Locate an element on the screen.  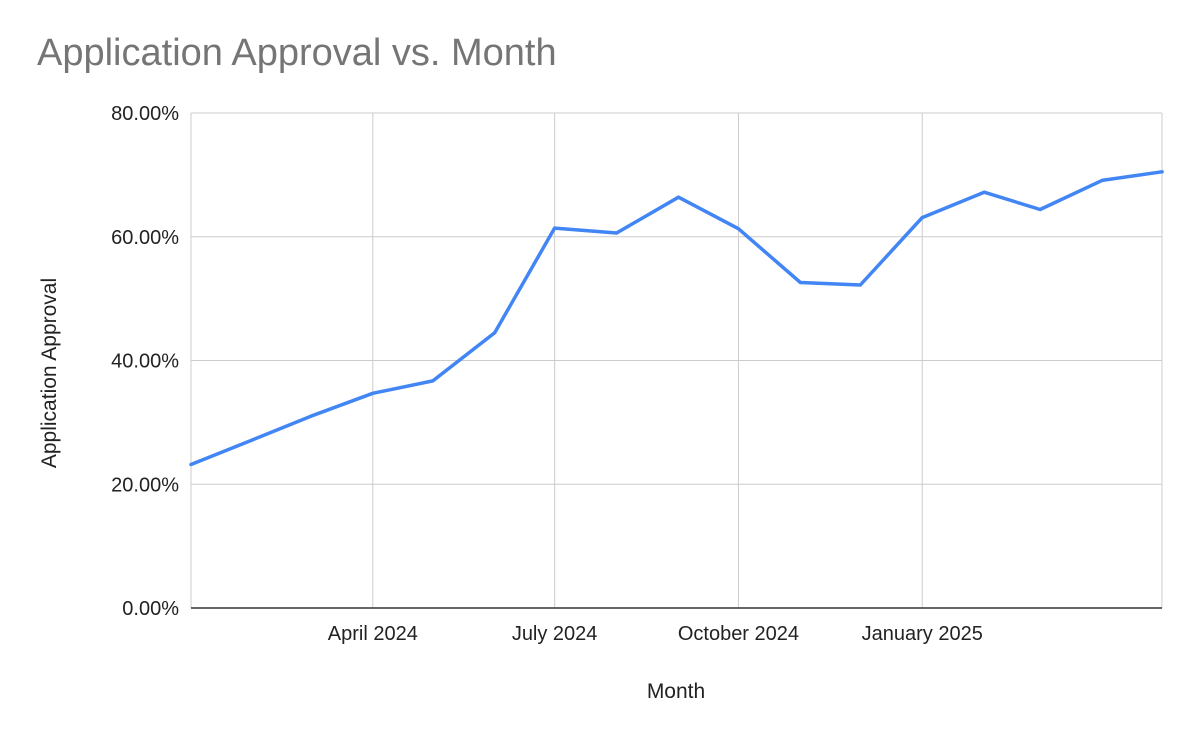
y-tick-label: 40.00% is located at coordinates (145, 362).